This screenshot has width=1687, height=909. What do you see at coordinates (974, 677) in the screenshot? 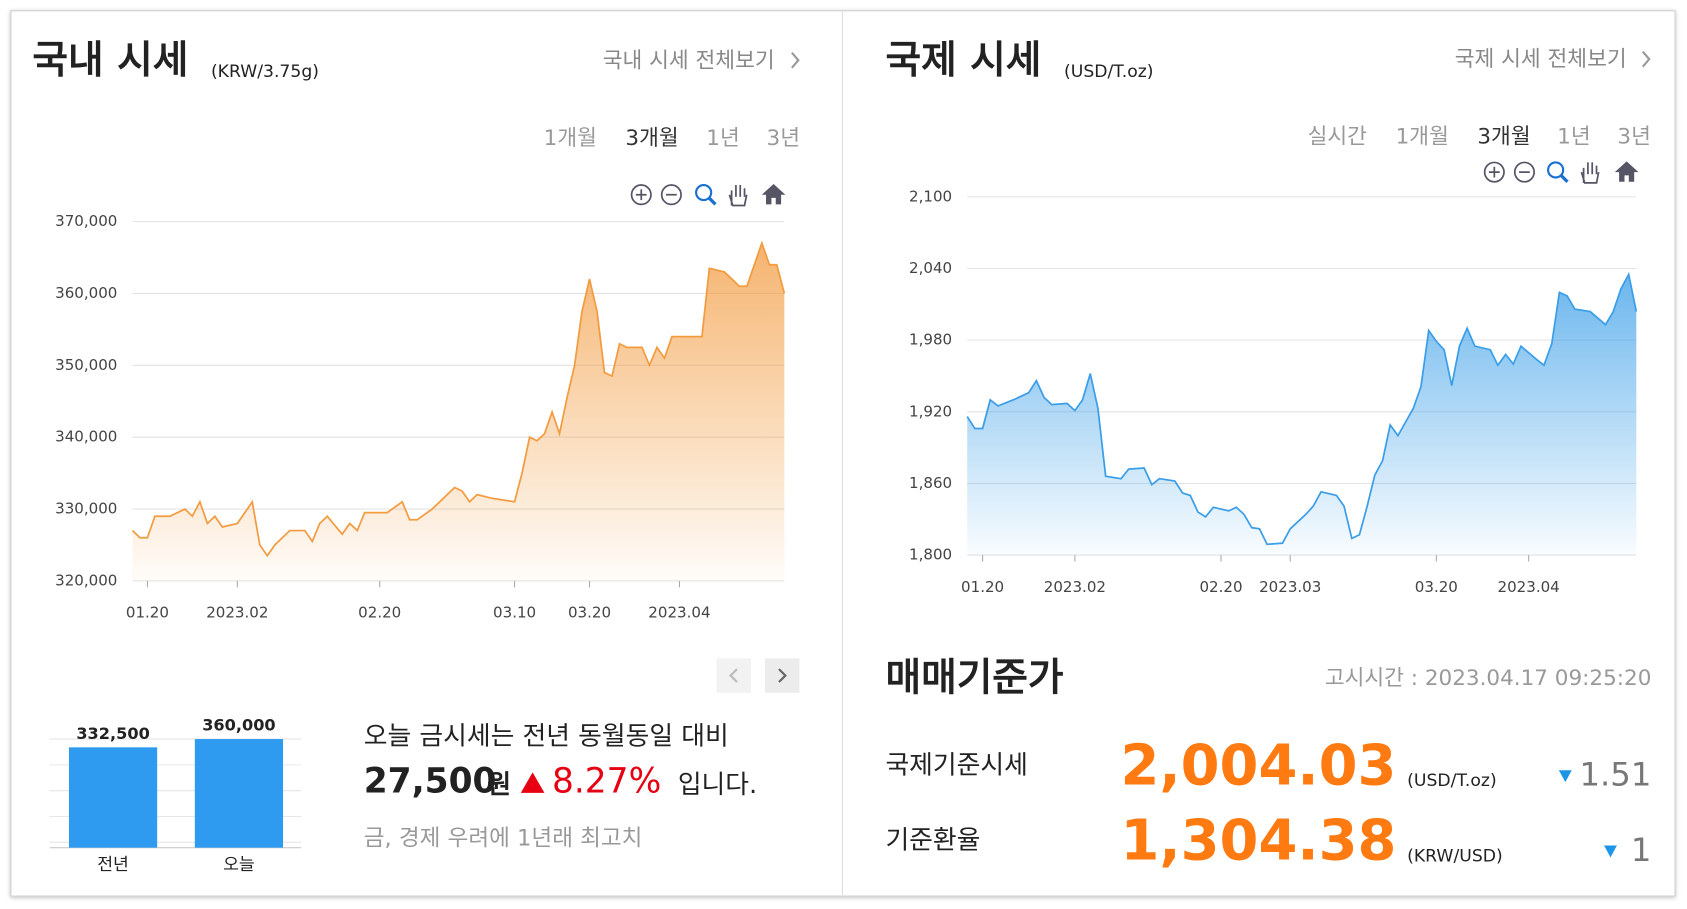
I see `section-title: 매매기준가` at bounding box center [974, 677].